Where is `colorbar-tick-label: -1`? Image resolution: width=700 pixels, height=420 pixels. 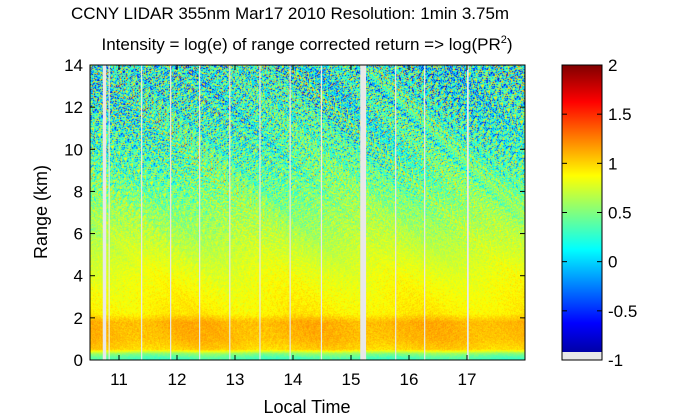 colorbar-tick-label: -1 is located at coordinates (615, 360).